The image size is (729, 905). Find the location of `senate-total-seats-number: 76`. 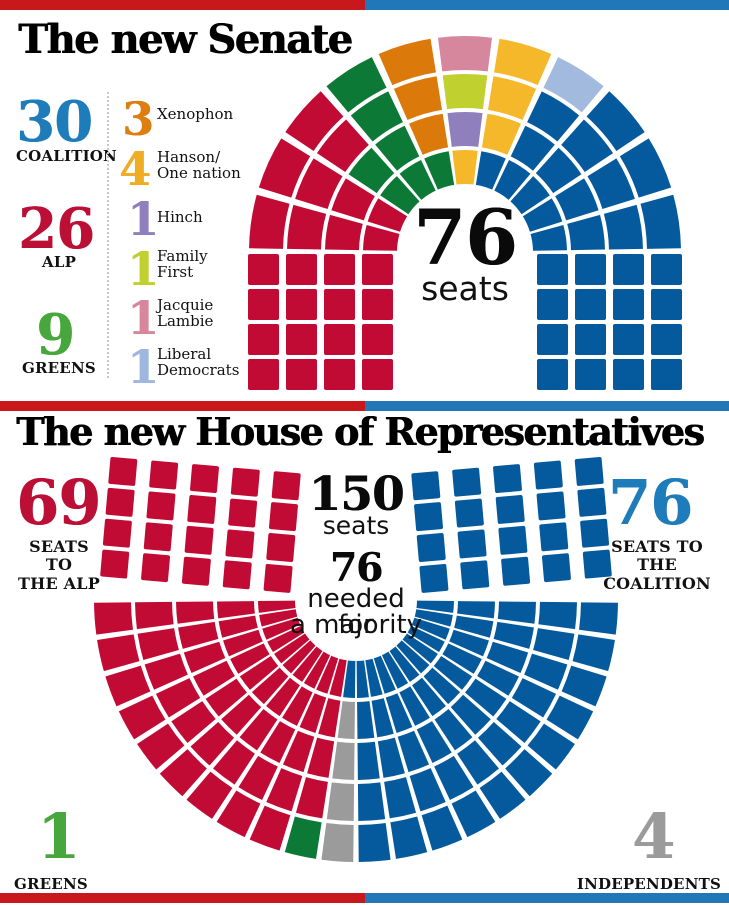

senate-total-seats-number: 76 is located at coordinates (465, 237).